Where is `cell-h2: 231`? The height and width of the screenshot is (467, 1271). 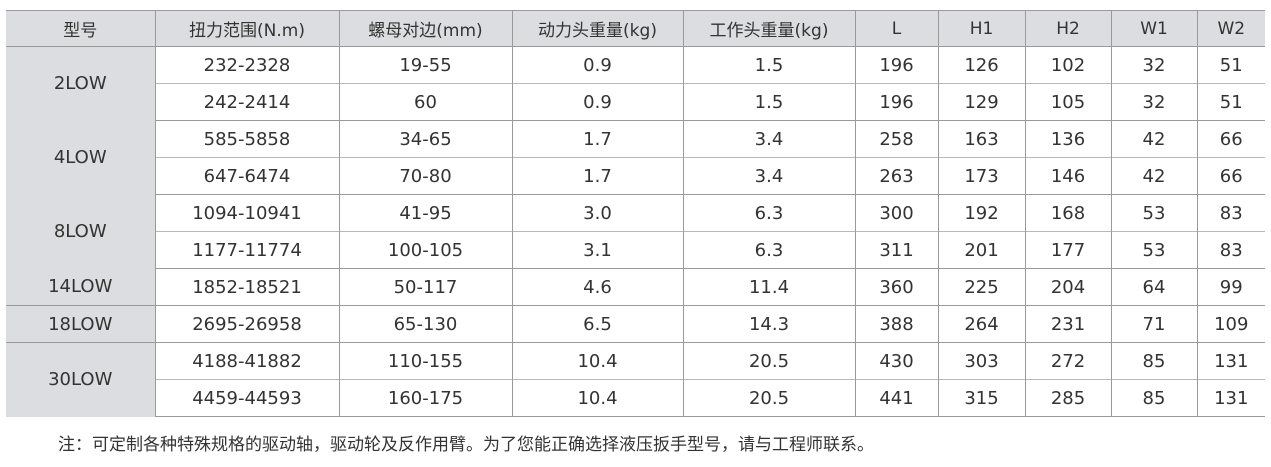 cell-h2: 231 is located at coordinates (1068, 324).